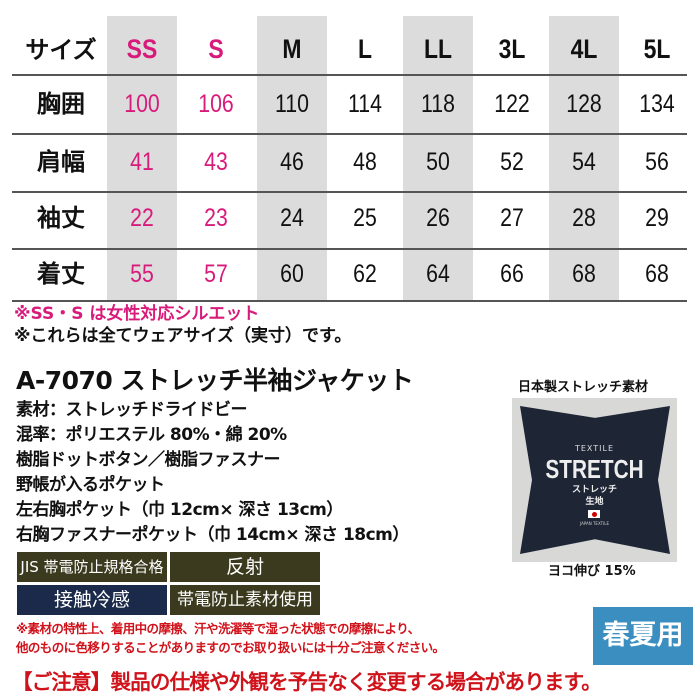 Image resolution: width=700 pixels, height=700 pixels. I want to click on table-cell: 118, so click(438, 104).